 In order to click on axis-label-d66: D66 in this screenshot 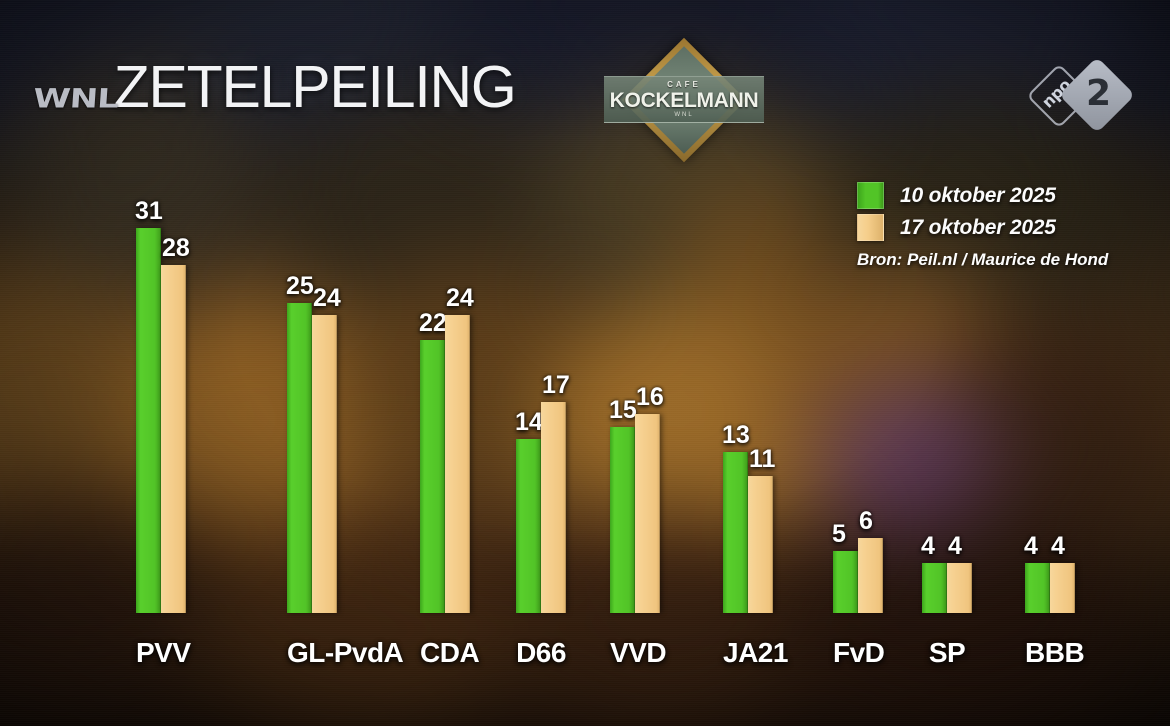, I will do `click(541, 652)`.